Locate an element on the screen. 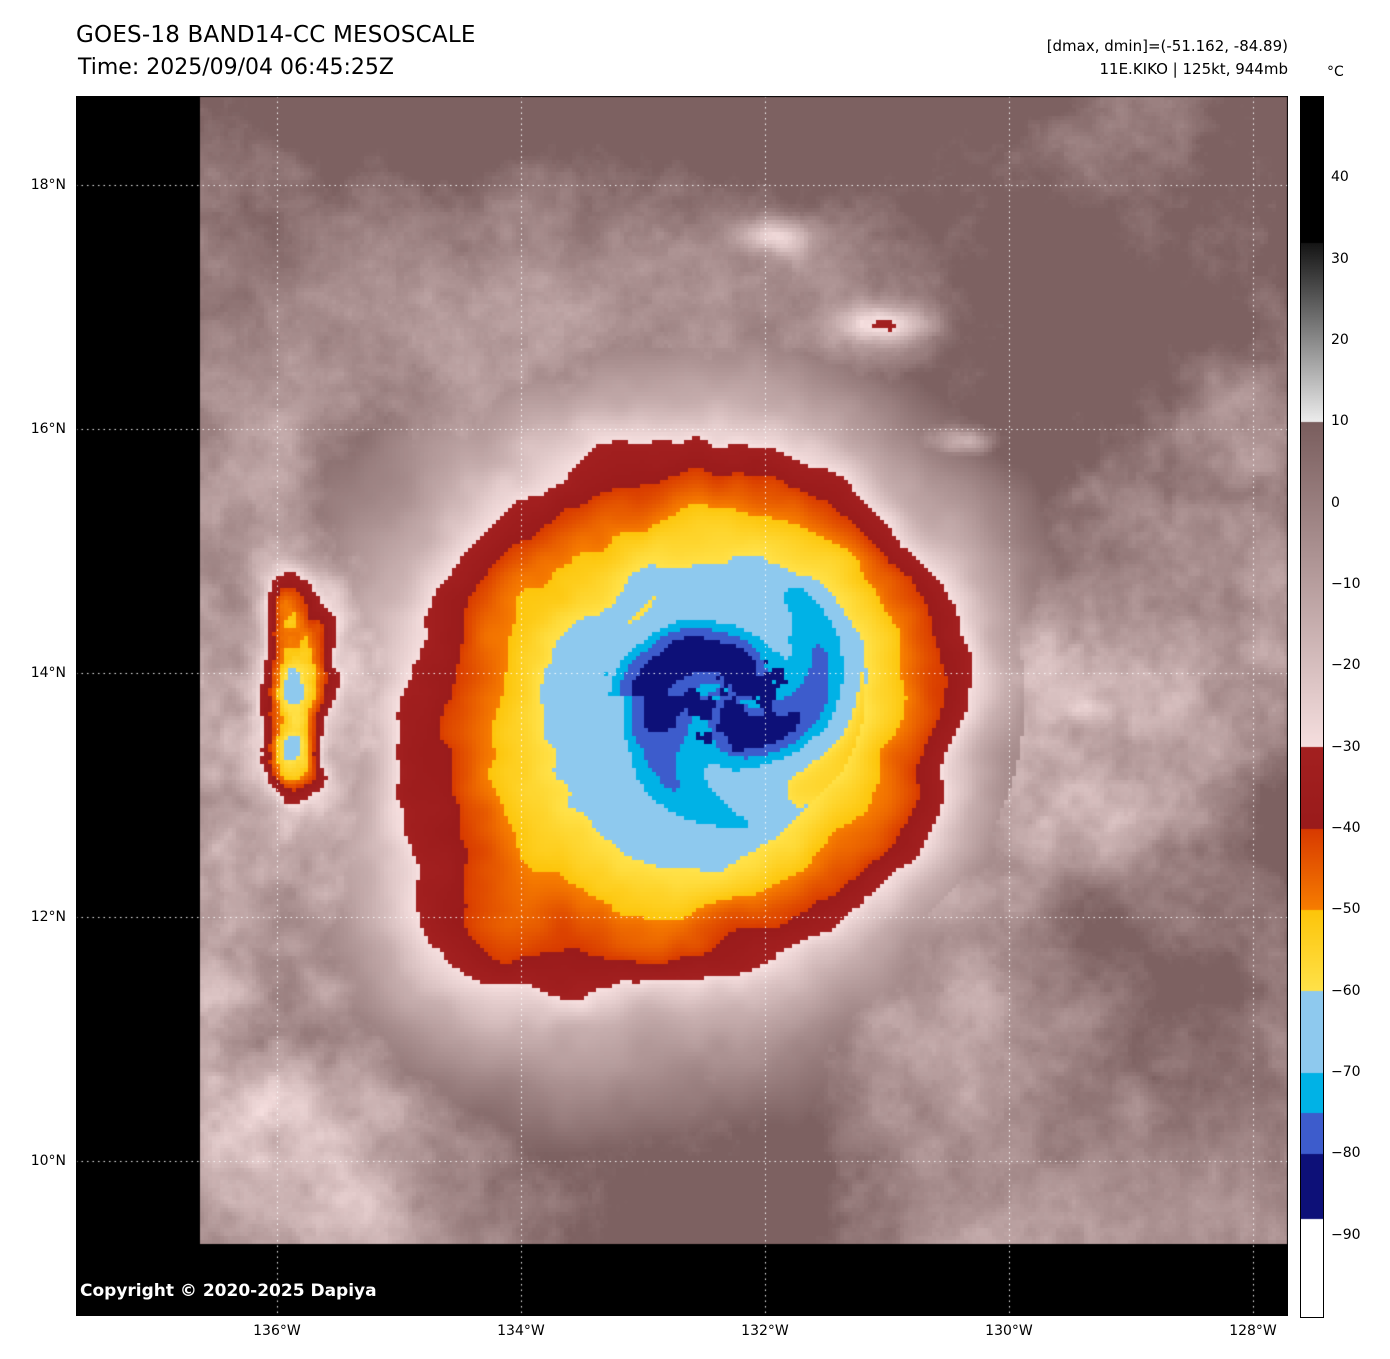  colorbar-tick-label: −80 is located at coordinates (1346, 1153).